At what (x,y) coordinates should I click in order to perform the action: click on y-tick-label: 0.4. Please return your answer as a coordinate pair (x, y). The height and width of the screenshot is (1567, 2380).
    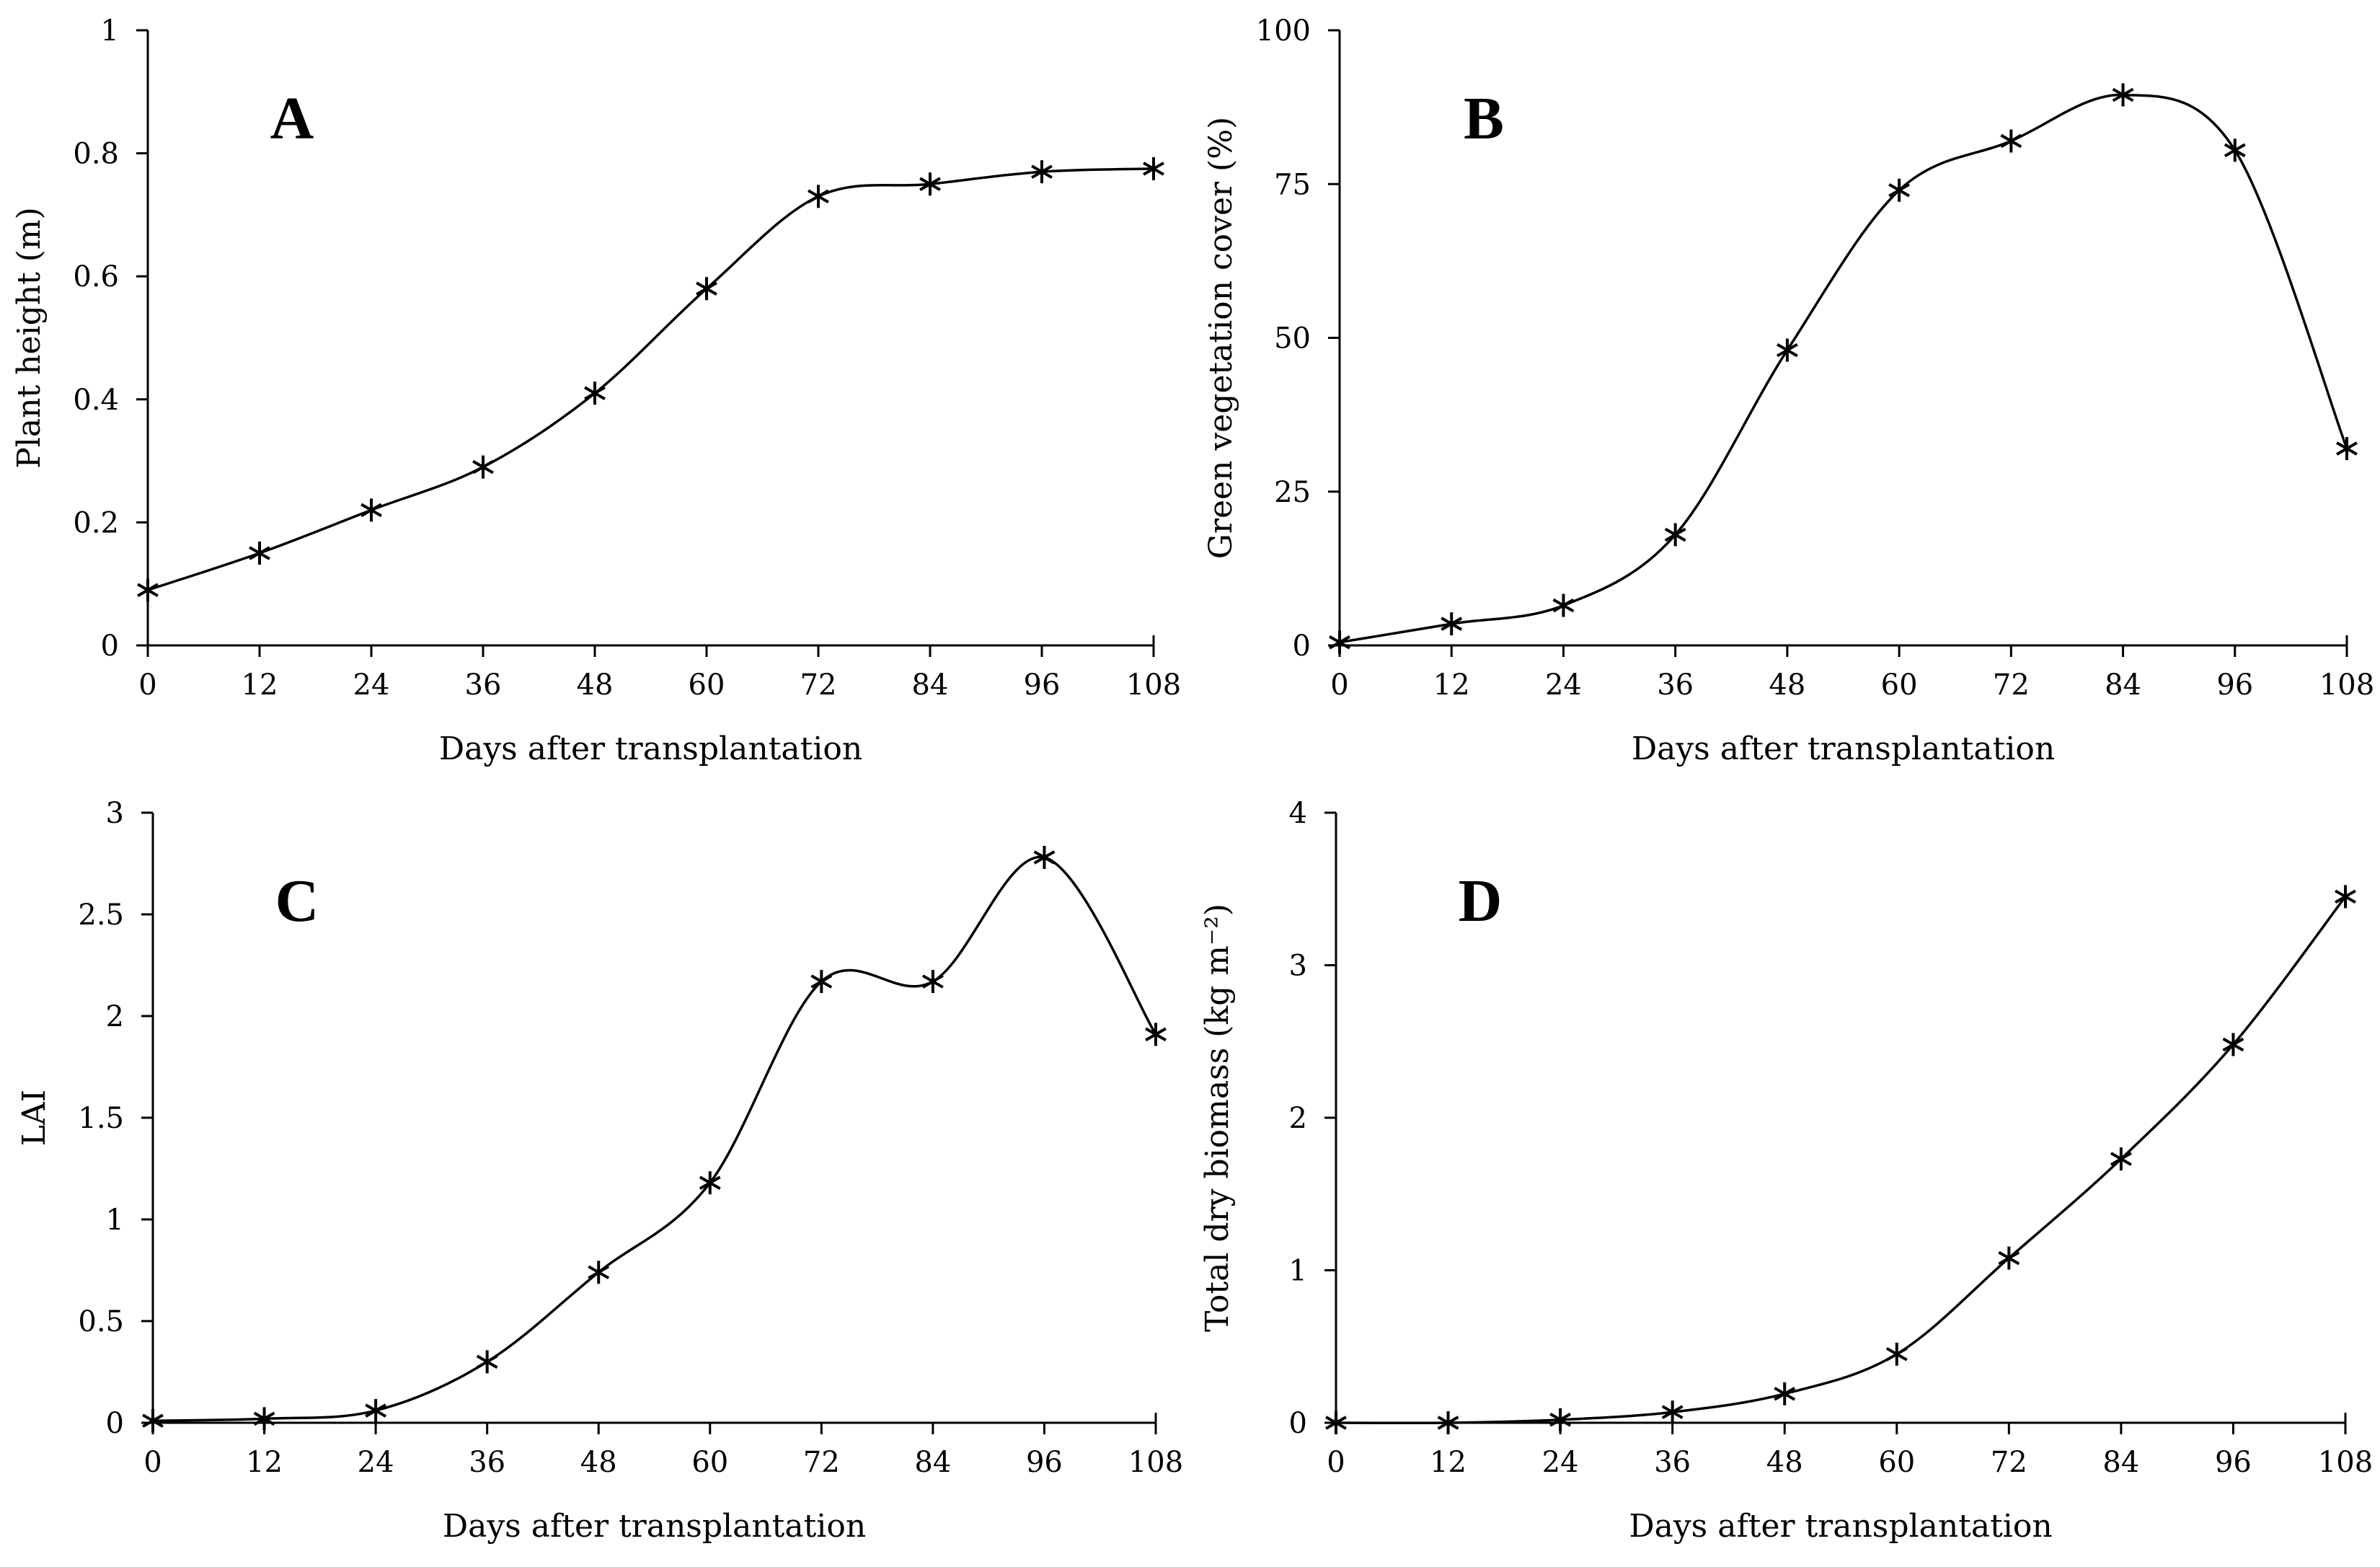
    Looking at the image, I should click on (96, 400).